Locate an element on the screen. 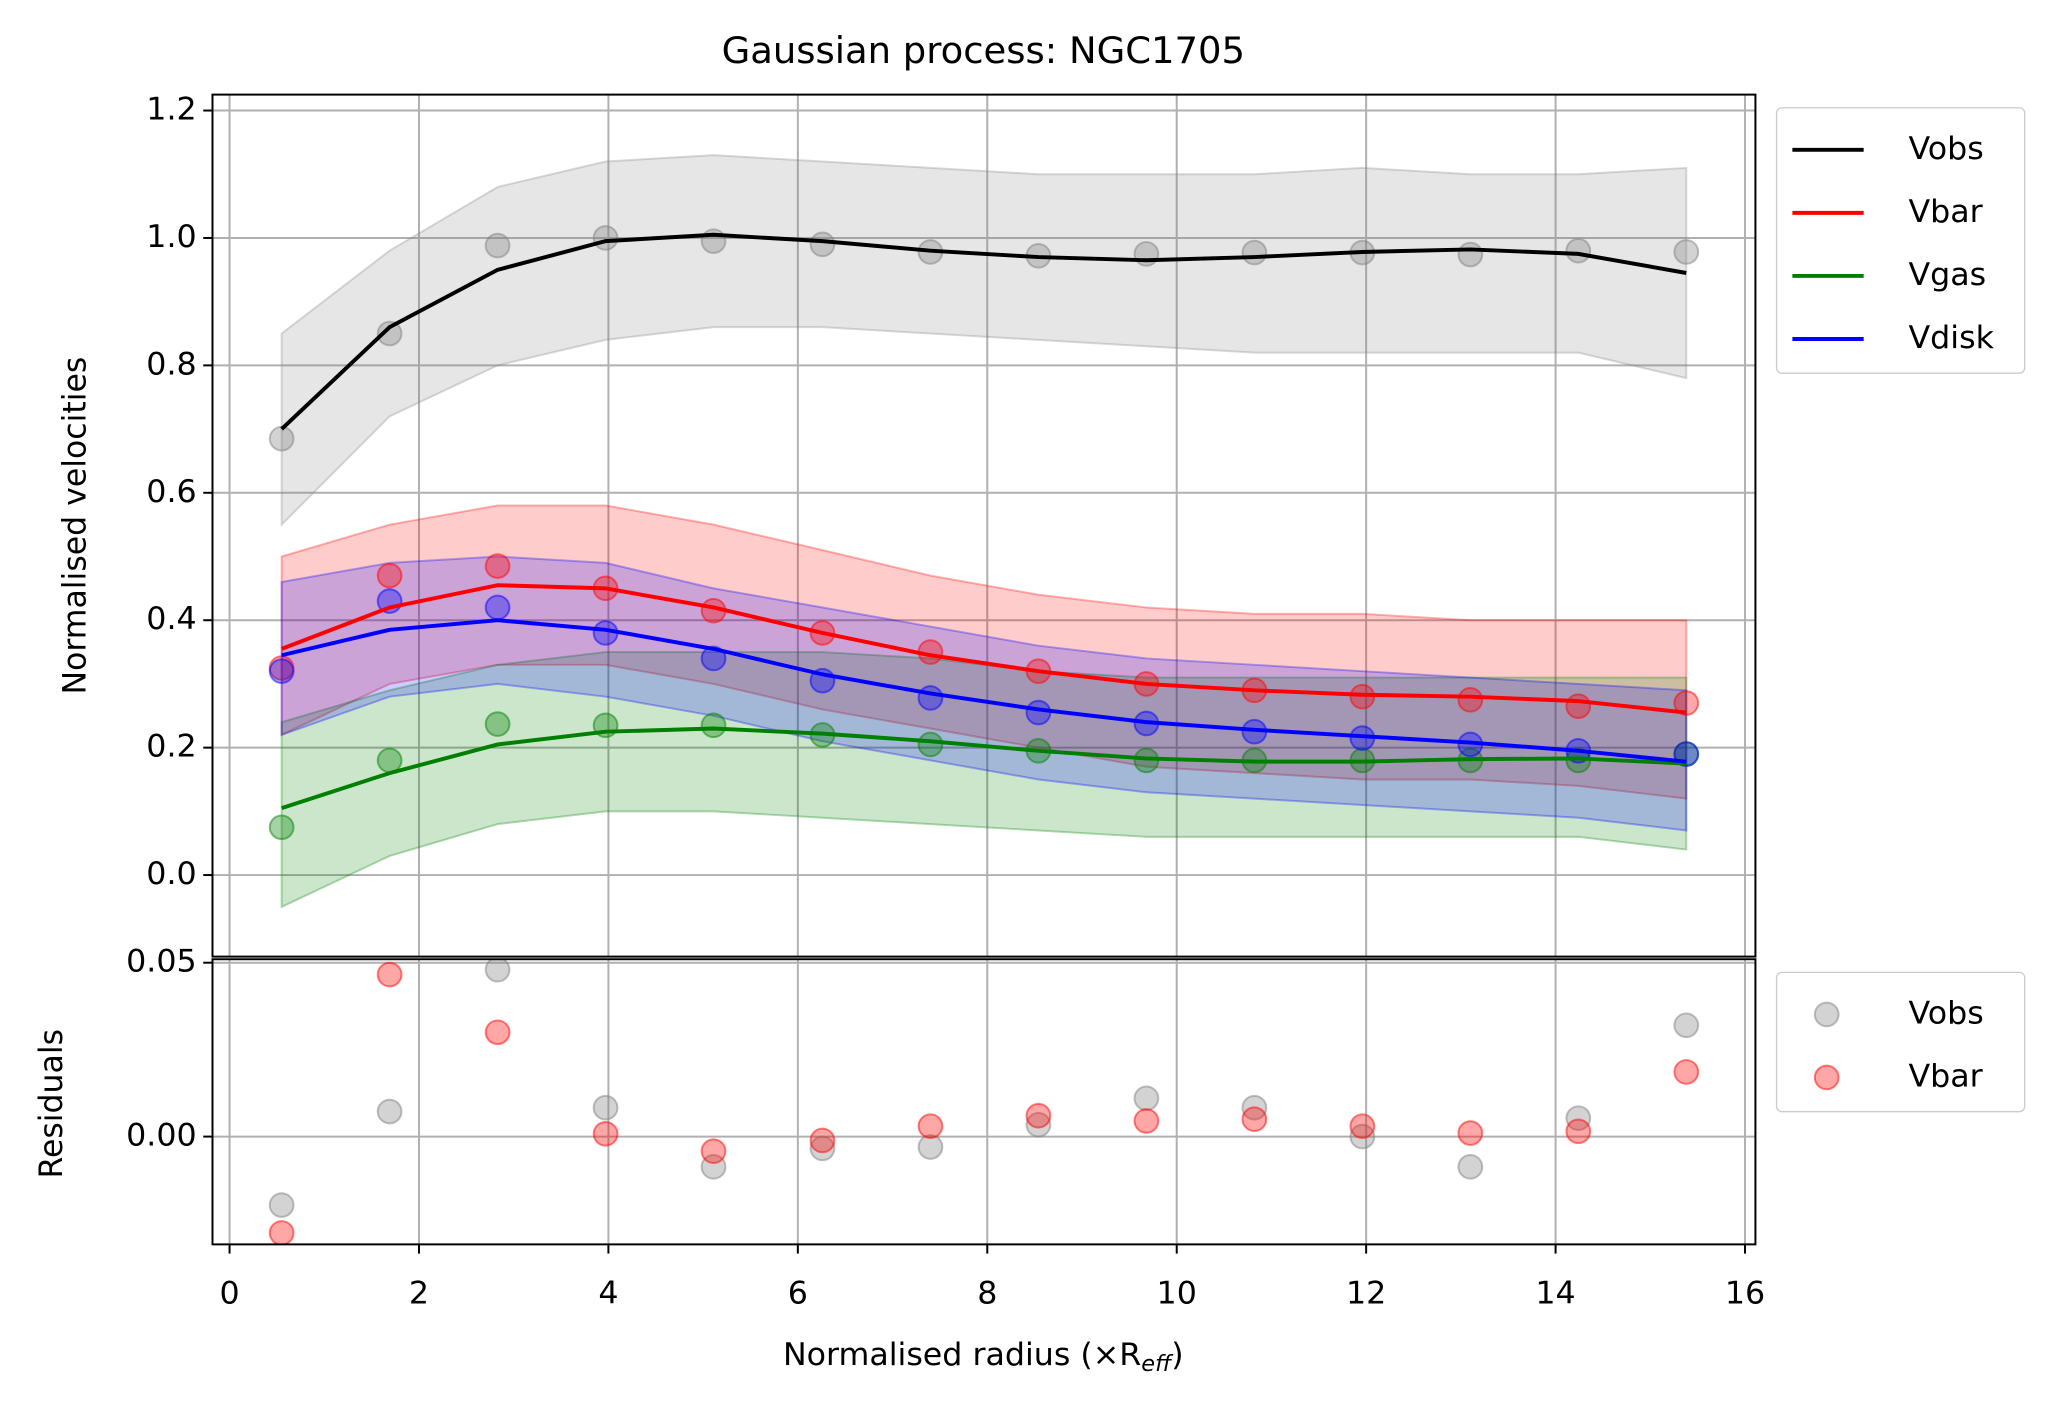  x-tick-label: 6 is located at coordinates (798, 1293).